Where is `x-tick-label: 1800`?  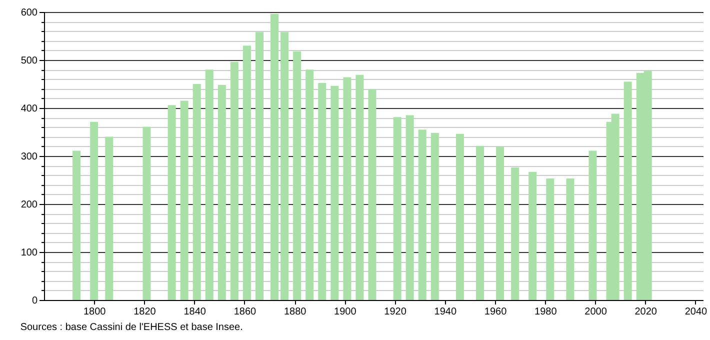 x-tick-label: 1800 is located at coordinates (94, 312).